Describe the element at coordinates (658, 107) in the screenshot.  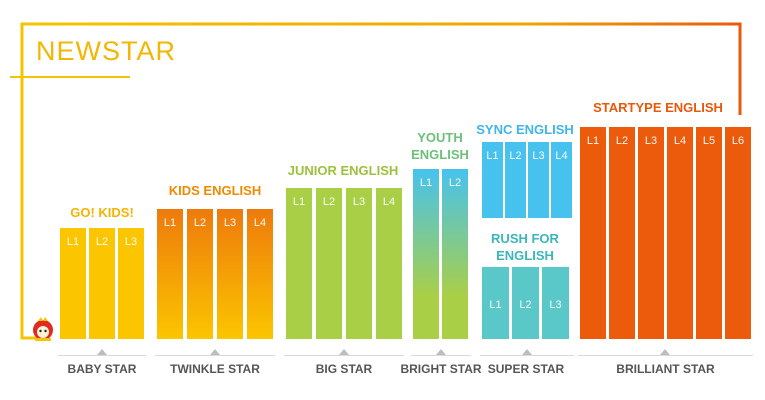
I see `group-title-startype-english: STARTYPE ENGLISH` at that location.